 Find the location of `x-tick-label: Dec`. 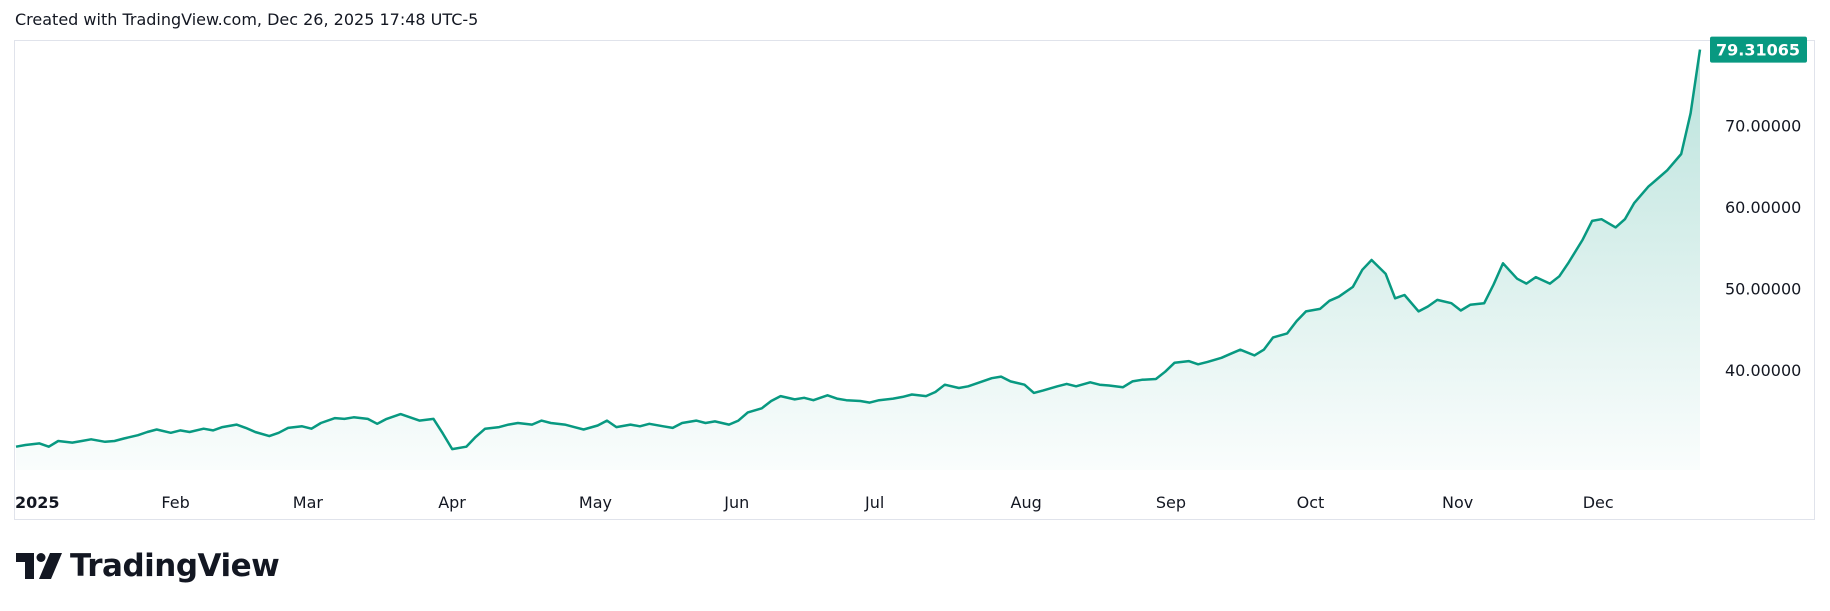

x-tick-label: Dec is located at coordinates (1598, 502).